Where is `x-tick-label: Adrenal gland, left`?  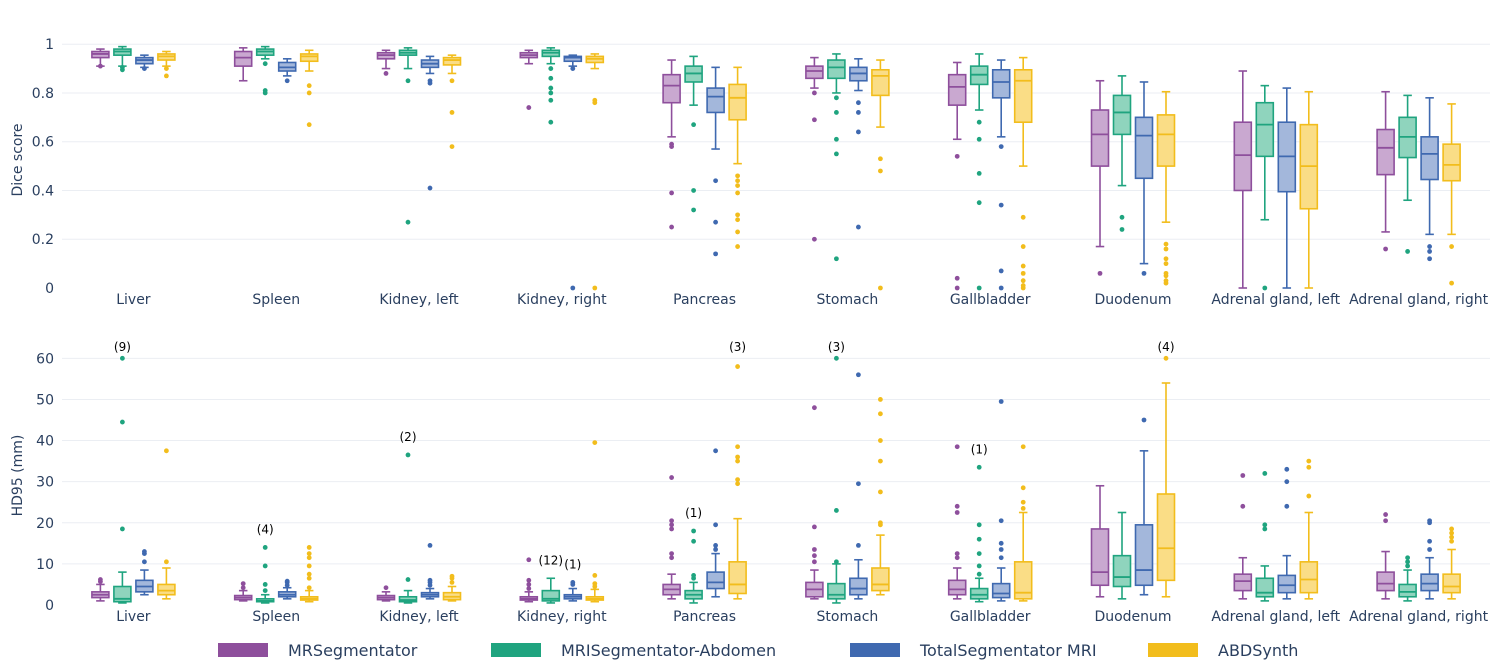 x-tick-label: Adrenal gland, left is located at coordinates (1275, 300).